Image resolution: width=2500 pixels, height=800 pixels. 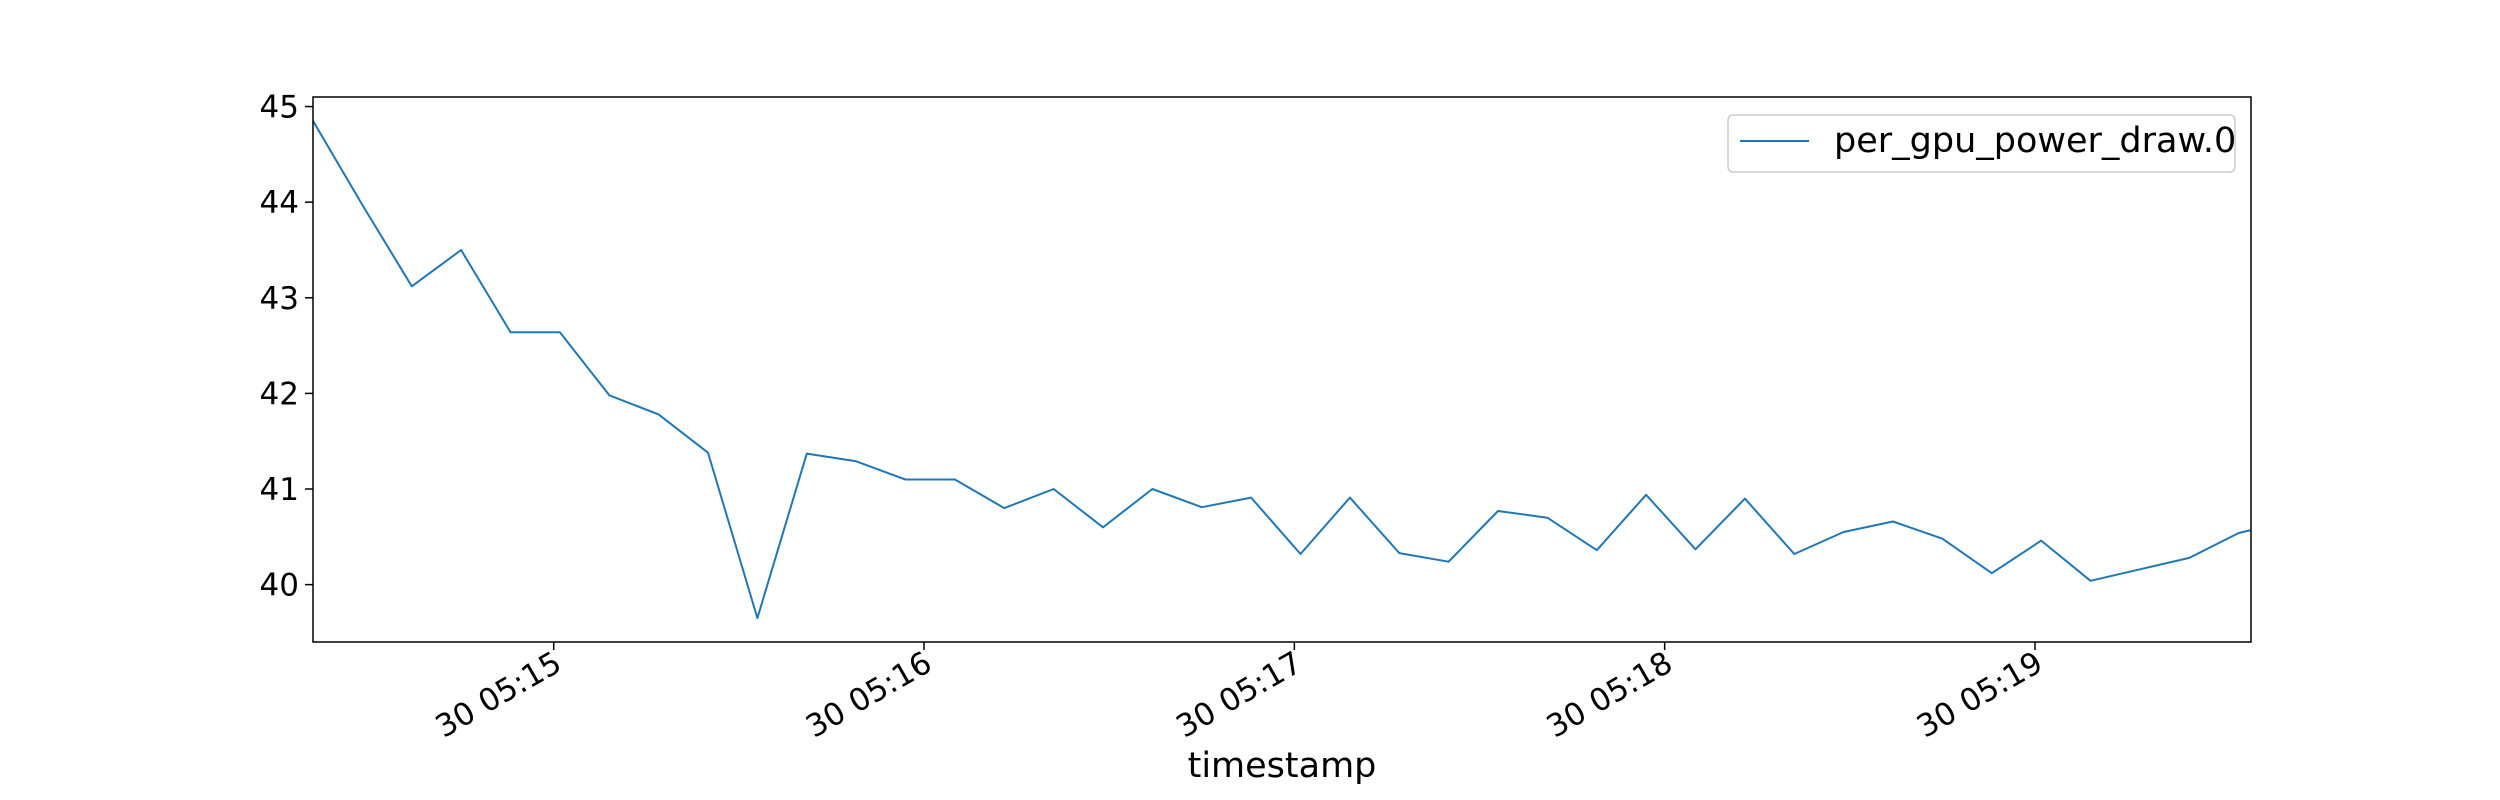 I want to click on legend-box, so click(x=1981, y=143).